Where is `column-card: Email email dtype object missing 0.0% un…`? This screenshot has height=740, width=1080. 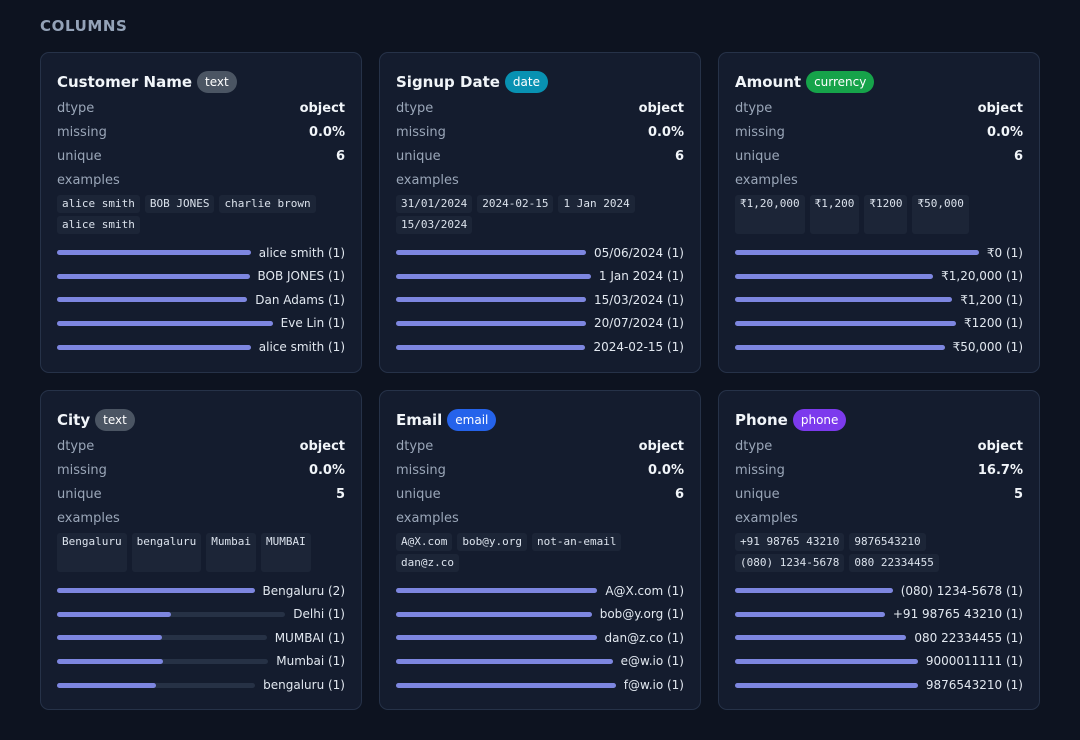 column-card: Email email dtype object missing 0.0% un… is located at coordinates (540, 550).